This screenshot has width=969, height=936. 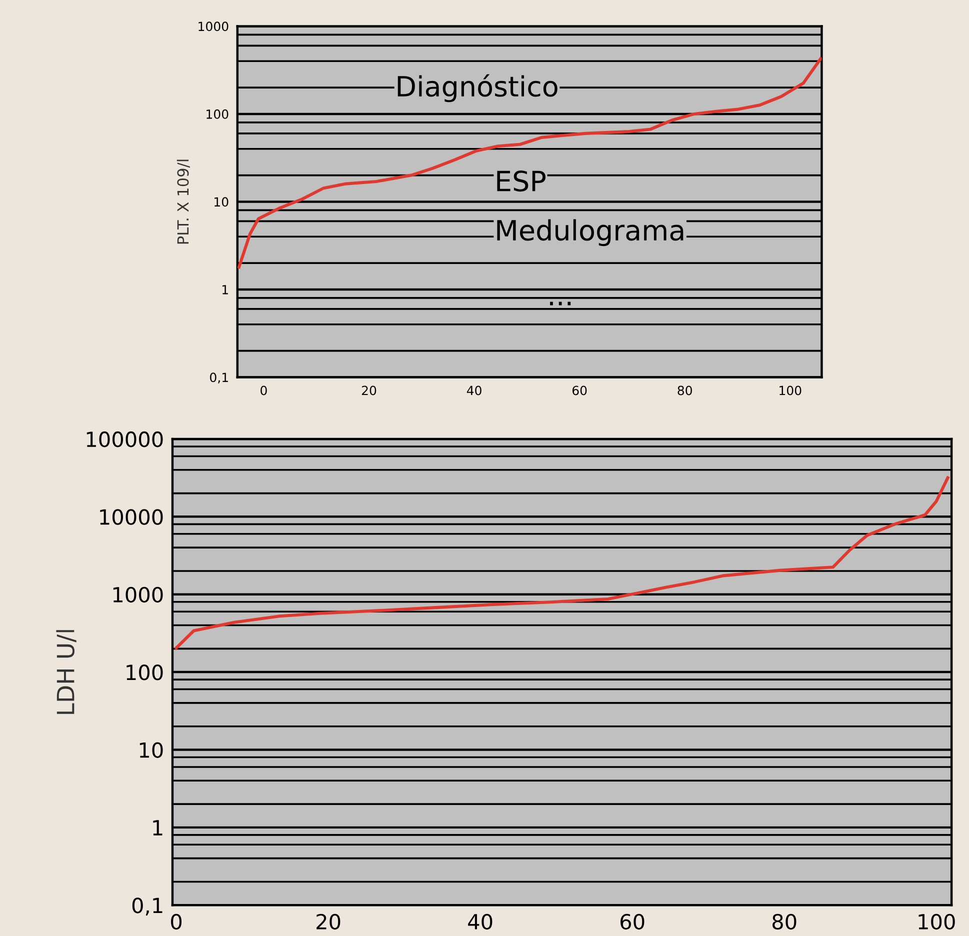 I want to click on y-axis-title: PLT. X 109/l, so click(x=183, y=202).